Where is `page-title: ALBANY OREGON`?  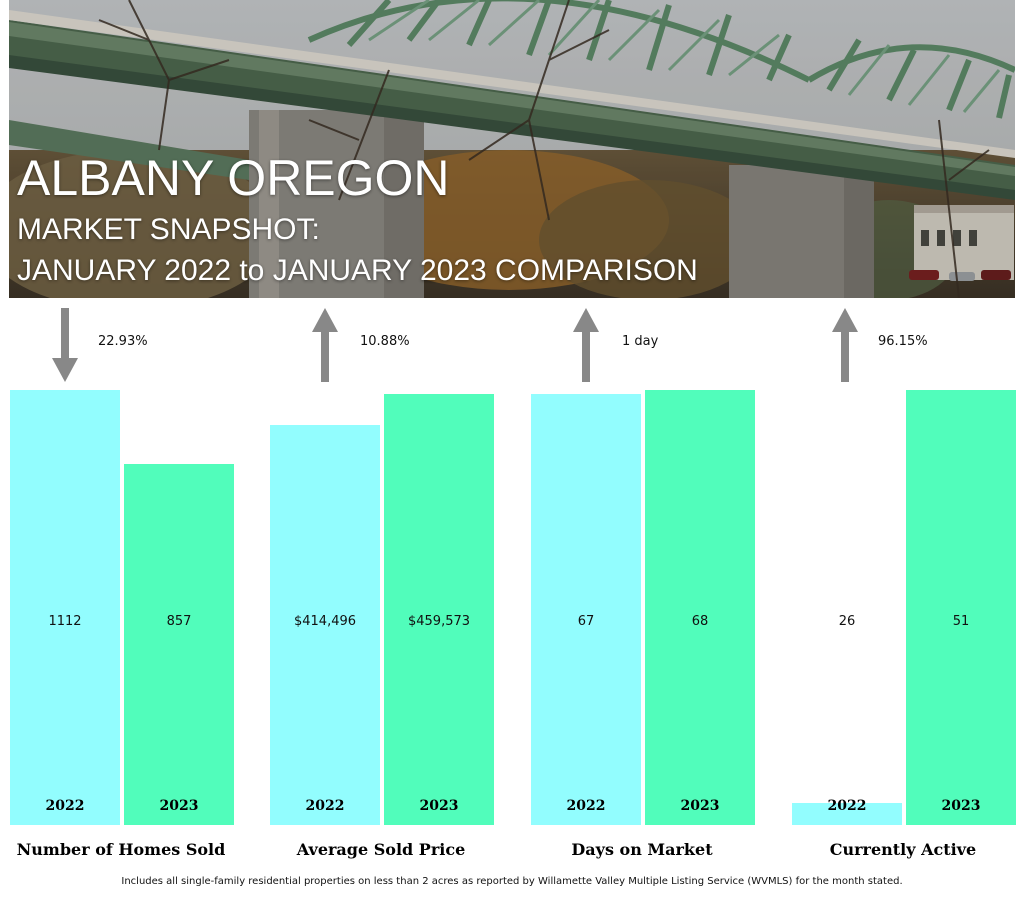 page-title: ALBANY OREGON is located at coordinates (233, 178).